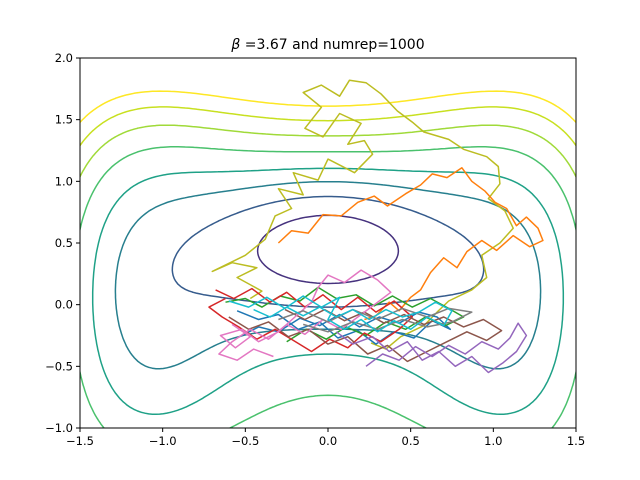 The image size is (640, 480). What do you see at coordinates (411, 441) in the screenshot?
I see `x-tick-label: 0.5` at bounding box center [411, 441].